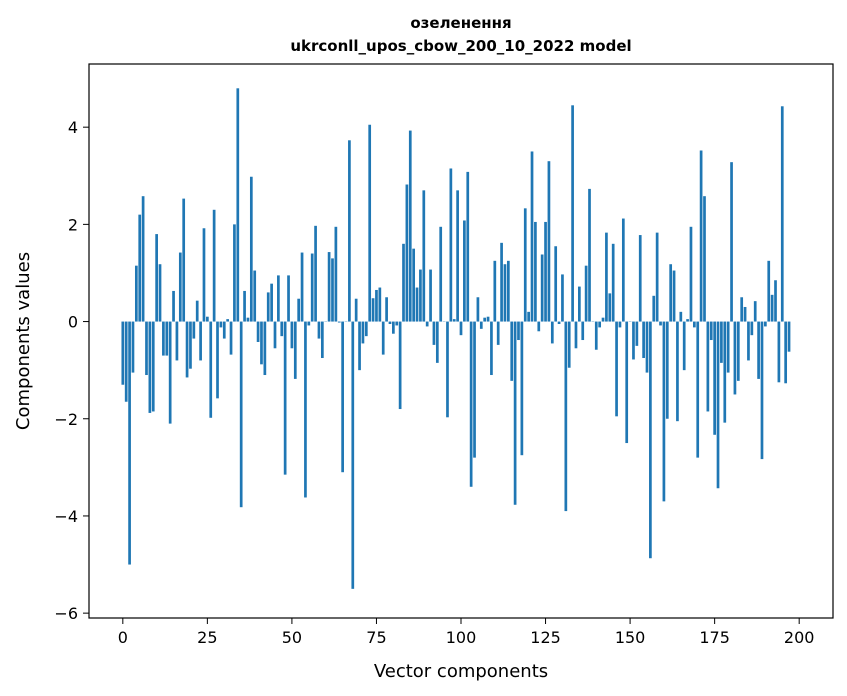 Image resolution: width=847 pixels, height=696 pixels. I want to click on x-axis-ticks: 0 25 50 75 100 125 150 175 200, so click(466, 632).